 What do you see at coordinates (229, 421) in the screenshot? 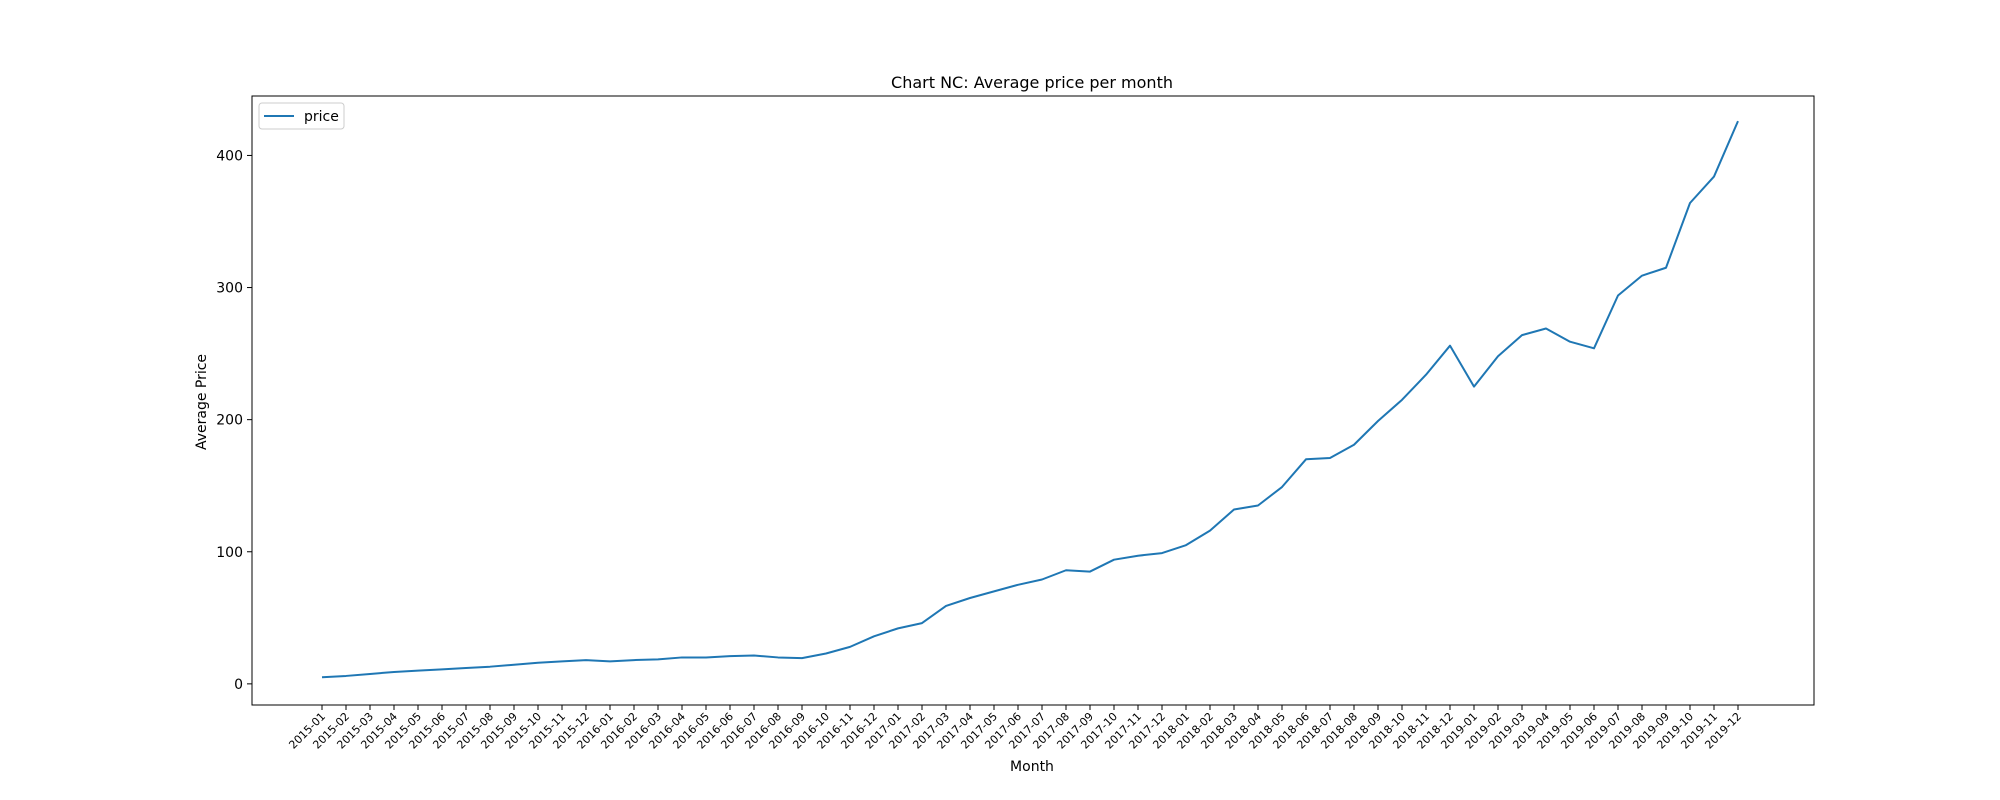
I see `y-tick-label: 200` at bounding box center [229, 421].